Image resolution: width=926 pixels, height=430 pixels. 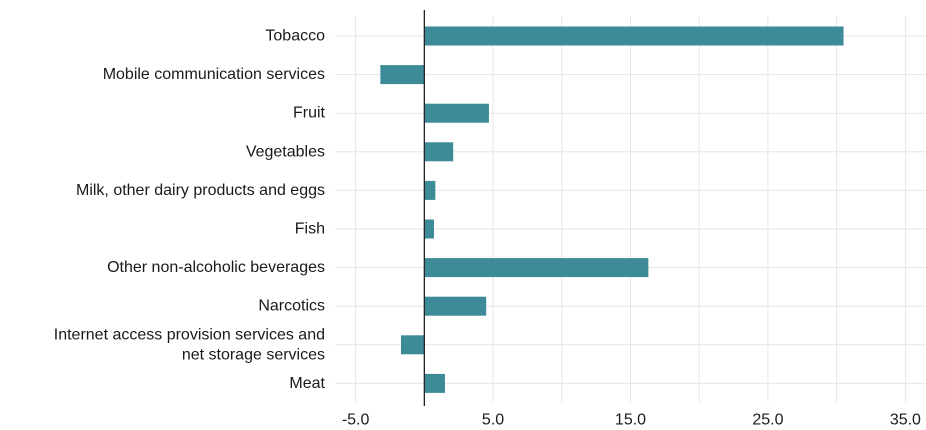 What do you see at coordinates (253, 354) in the screenshot?
I see `category-label: net storage services` at bounding box center [253, 354].